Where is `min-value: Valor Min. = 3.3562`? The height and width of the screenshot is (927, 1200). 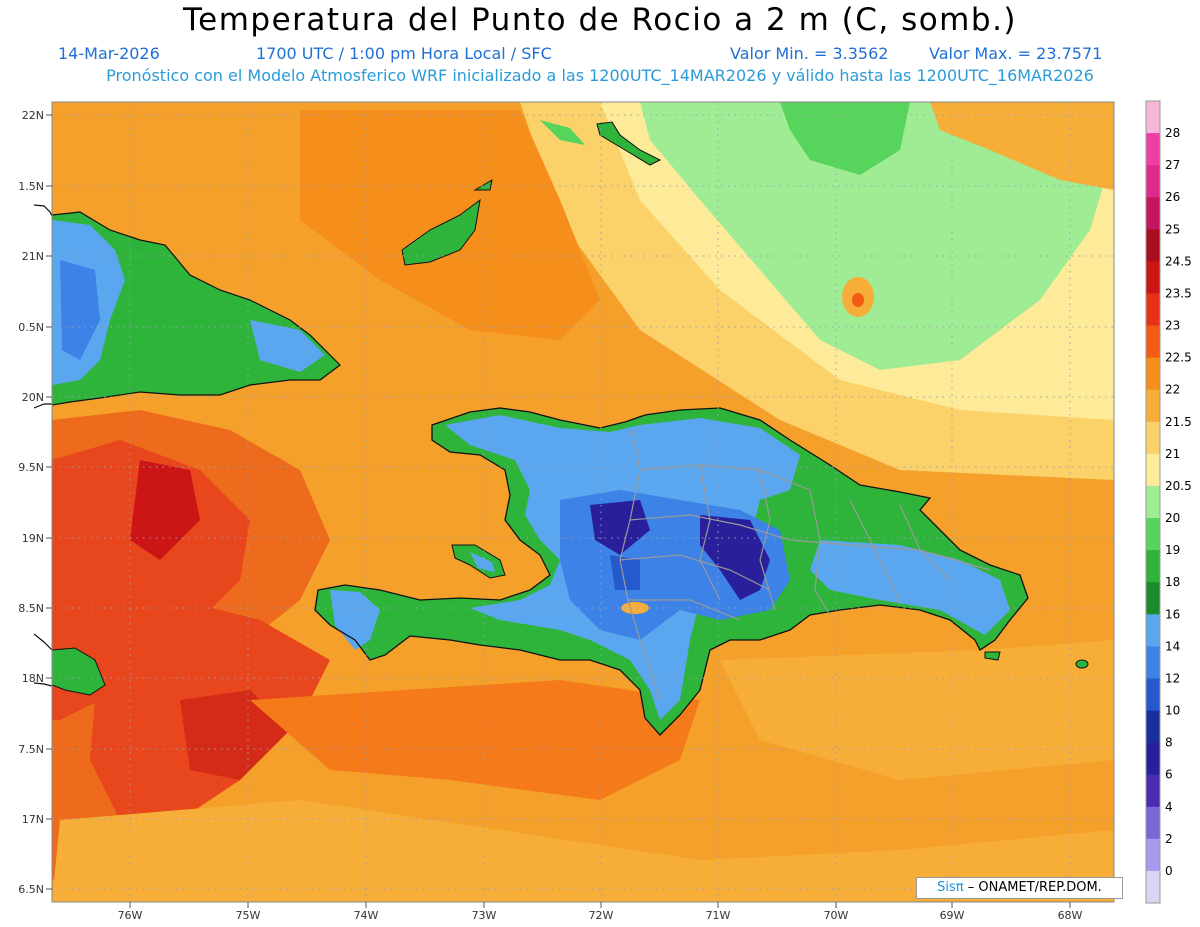 min-value: Valor Min. = 3.3562 is located at coordinates (809, 53).